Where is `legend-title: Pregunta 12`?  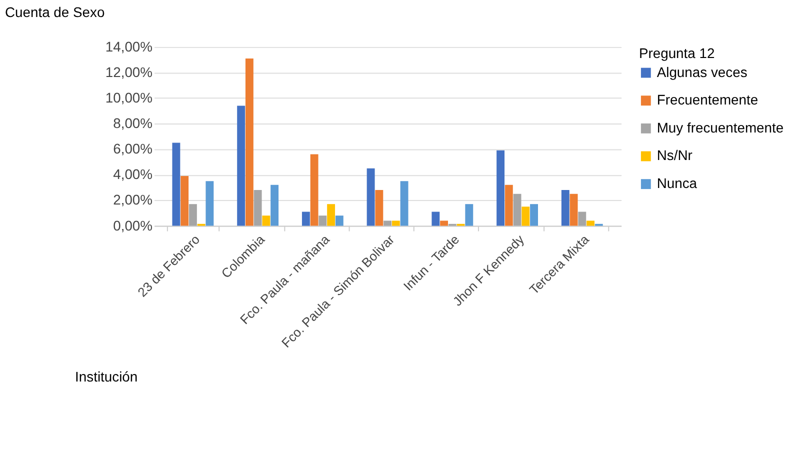 legend-title: Pregunta 12 is located at coordinates (676, 52).